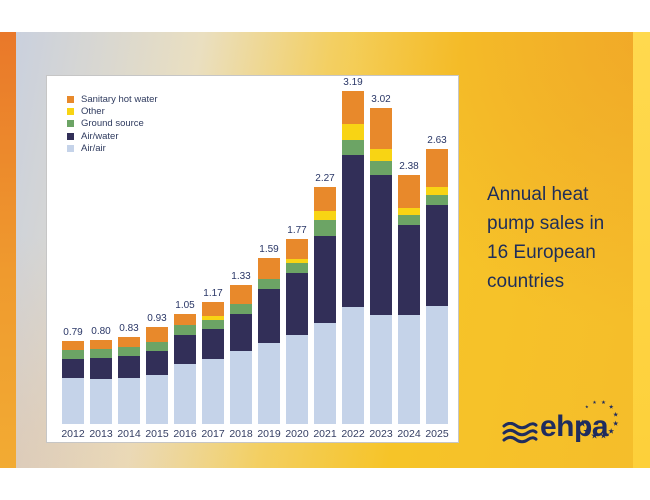 The height and width of the screenshot is (500, 650). What do you see at coordinates (241, 434) in the screenshot?
I see `x-axis-year-label: 2018` at bounding box center [241, 434].